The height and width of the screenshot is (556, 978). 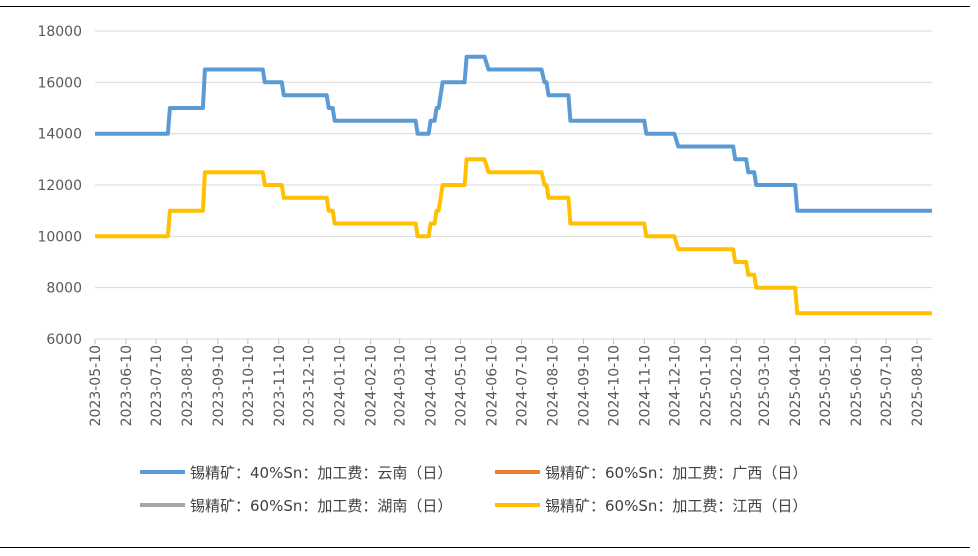 I want to click on y-tick-label: 18000, so click(x=59, y=32).